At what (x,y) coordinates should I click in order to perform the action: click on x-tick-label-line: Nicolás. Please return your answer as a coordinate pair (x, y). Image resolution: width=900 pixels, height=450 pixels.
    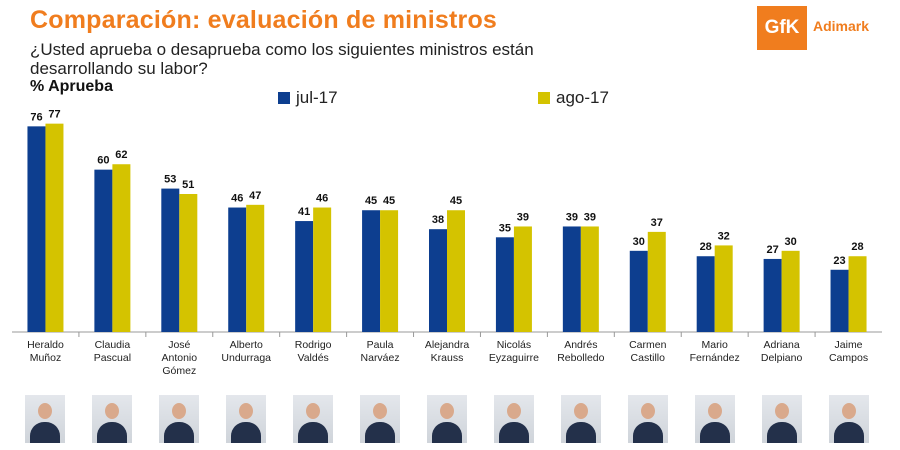
    Looking at the image, I should click on (514, 345).